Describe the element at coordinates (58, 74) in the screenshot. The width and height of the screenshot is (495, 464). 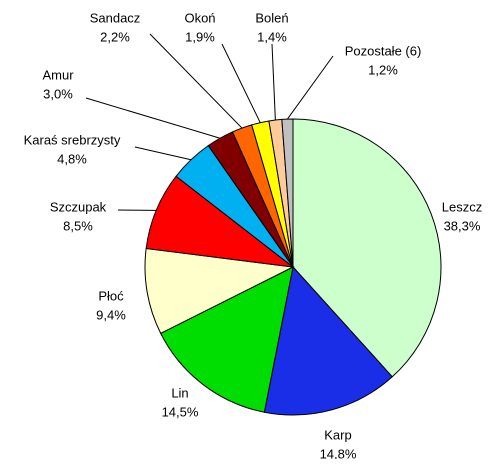
I see `slice-label: Amur` at that location.